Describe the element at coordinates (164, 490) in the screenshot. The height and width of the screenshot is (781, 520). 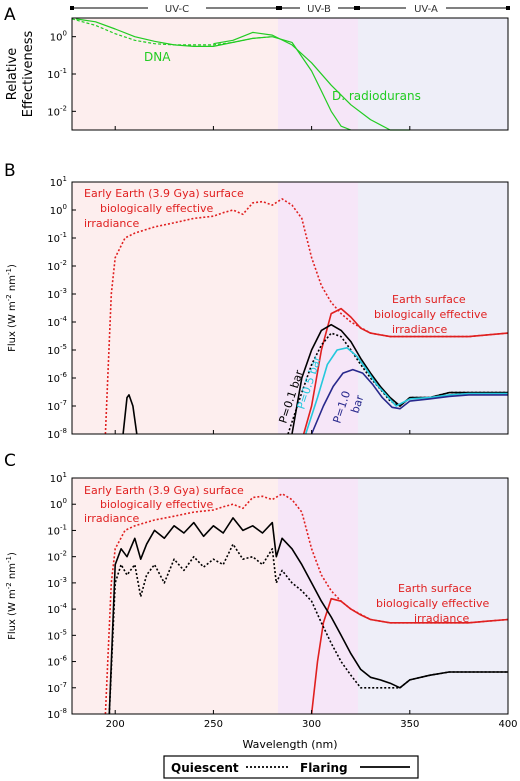
I see `early-earth-label-line1-c: Early Earth (3.9 Gya) surface` at that location.